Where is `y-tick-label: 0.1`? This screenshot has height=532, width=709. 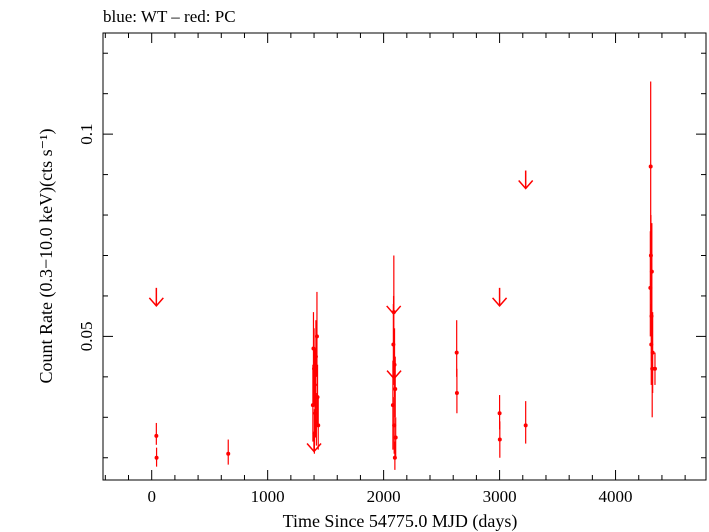 y-tick-label: 0.1 is located at coordinates (86, 134).